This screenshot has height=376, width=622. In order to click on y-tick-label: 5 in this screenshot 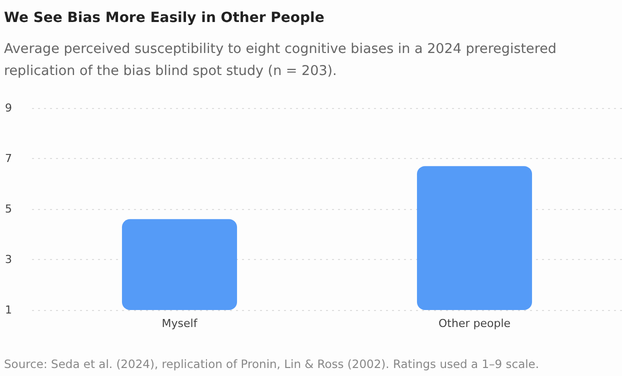, I will do `click(8, 209)`.